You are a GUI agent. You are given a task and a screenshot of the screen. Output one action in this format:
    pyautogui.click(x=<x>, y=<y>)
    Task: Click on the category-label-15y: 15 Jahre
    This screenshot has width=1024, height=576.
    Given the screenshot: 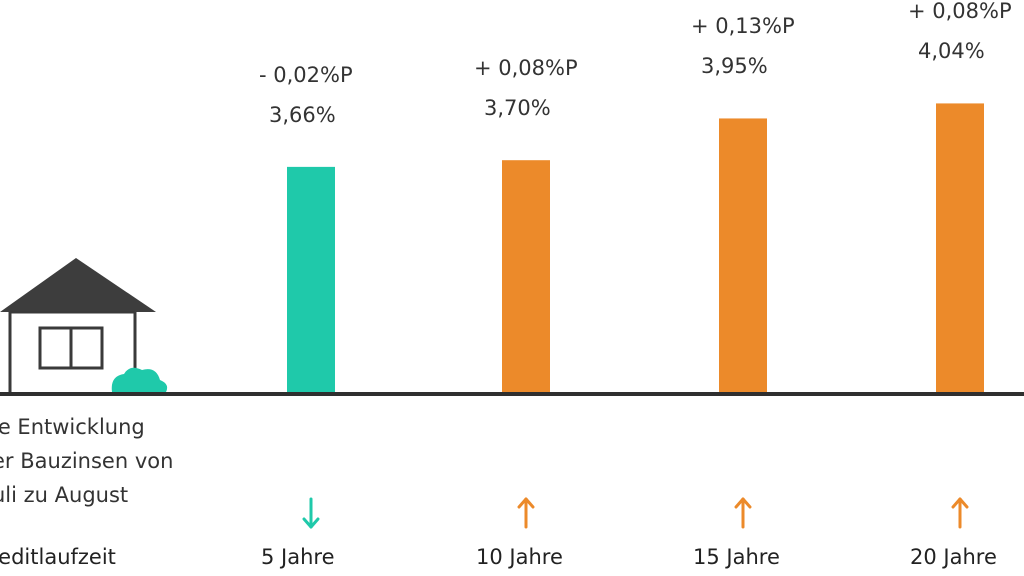 What is the action you would take?
    pyautogui.click(x=736, y=557)
    